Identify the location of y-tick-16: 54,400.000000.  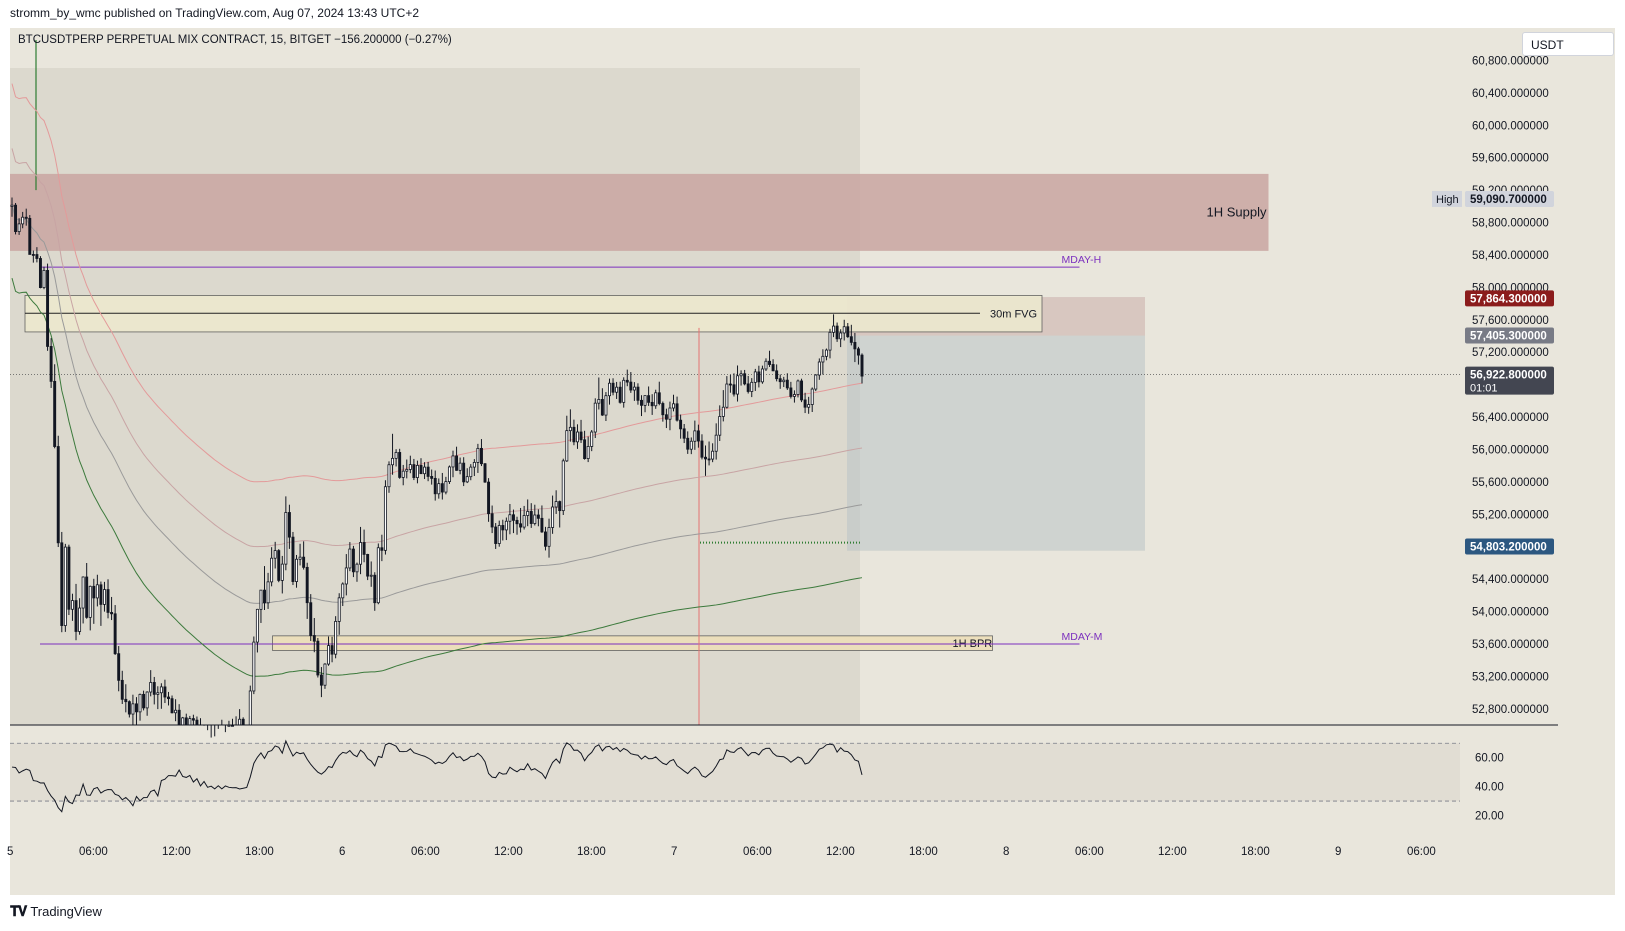
(1510, 580).